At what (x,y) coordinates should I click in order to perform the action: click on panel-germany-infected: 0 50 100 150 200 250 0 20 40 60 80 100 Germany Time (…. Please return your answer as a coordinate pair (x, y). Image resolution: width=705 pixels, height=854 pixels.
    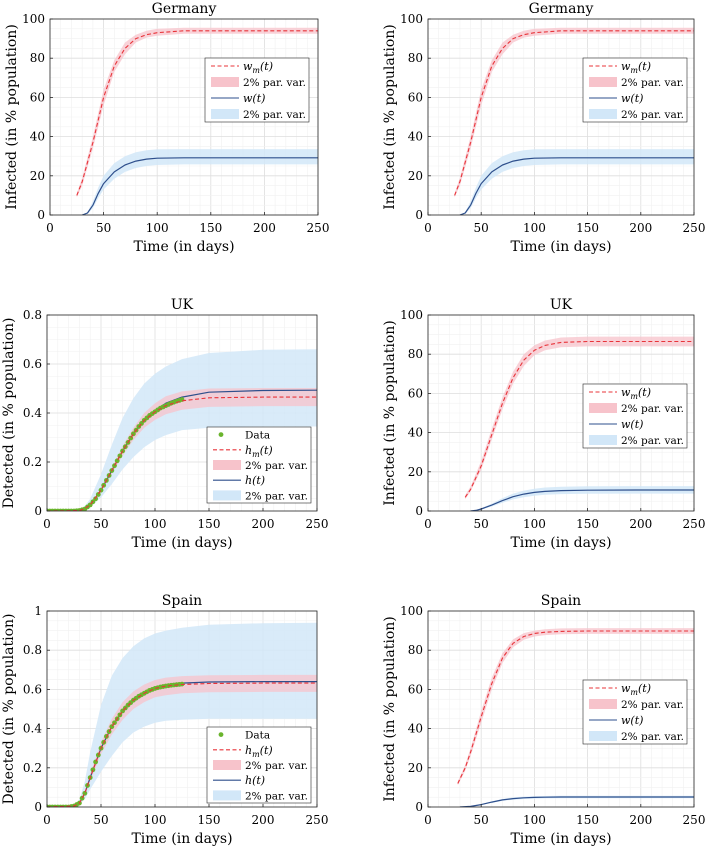
    Looking at the image, I should click on (543, 128).